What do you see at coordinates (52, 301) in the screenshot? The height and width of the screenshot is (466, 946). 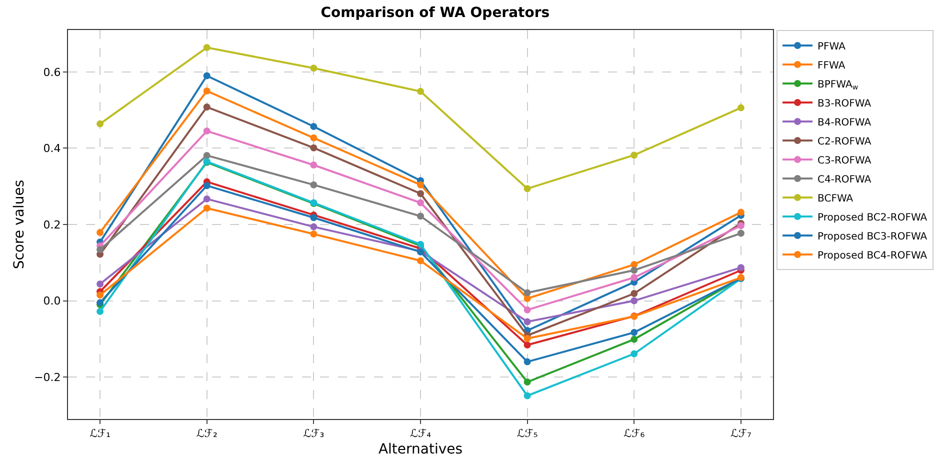 I see `y-tick-label: 0.0` at bounding box center [52, 301].